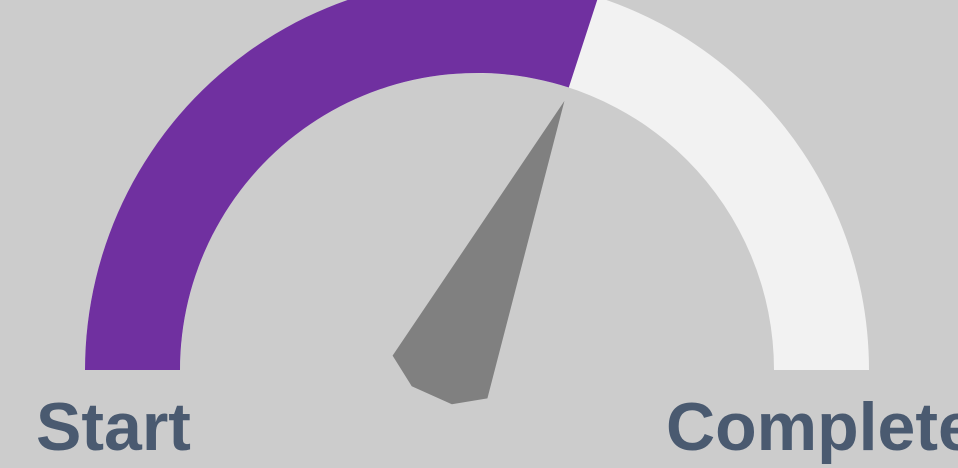 Image resolution: width=958 pixels, height=468 pixels. What do you see at coordinates (812, 427) in the screenshot?
I see `gauge-max-label: Complete` at bounding box center [812, 427].